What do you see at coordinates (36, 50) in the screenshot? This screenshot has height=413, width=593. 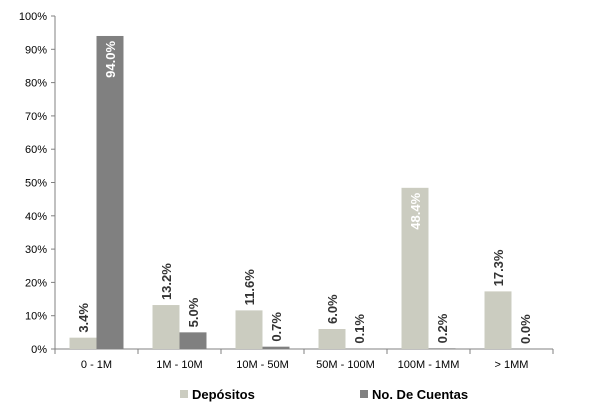 I see `y-tick-label: 90%` at bounding box center [36, 50].